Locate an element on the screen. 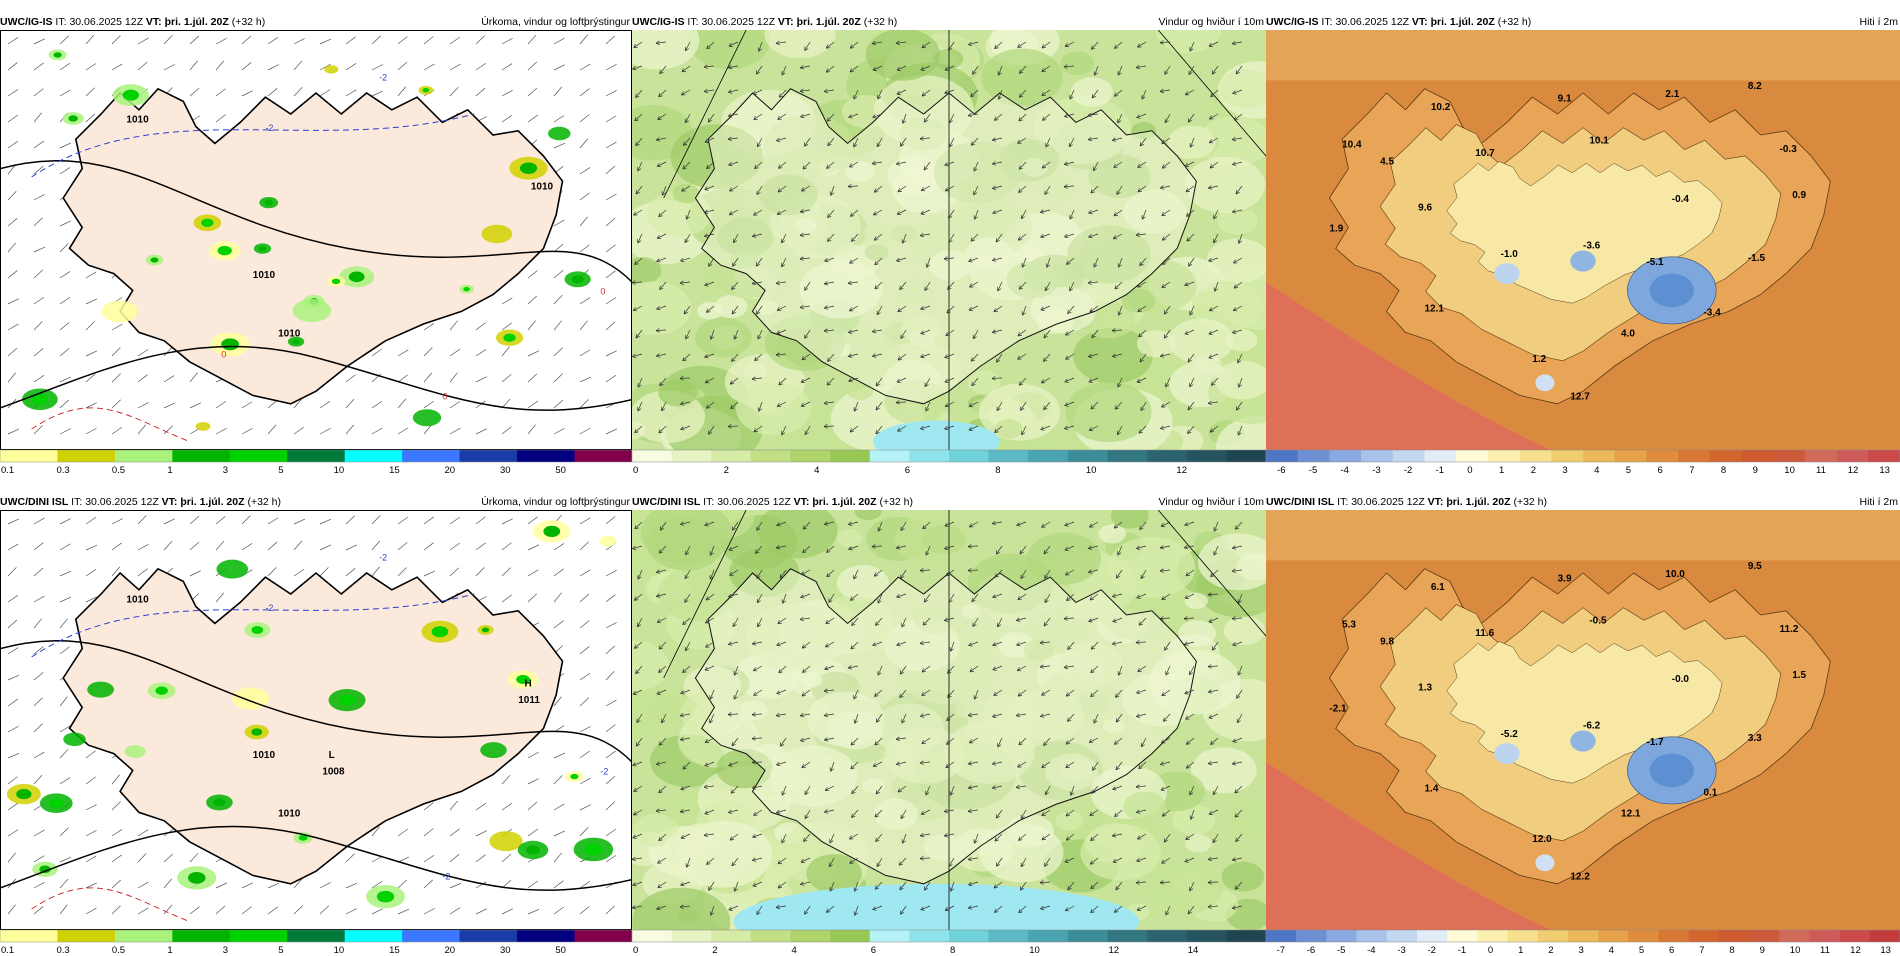  temperature-label: 12.1 is located at coordinates (1435, 308).